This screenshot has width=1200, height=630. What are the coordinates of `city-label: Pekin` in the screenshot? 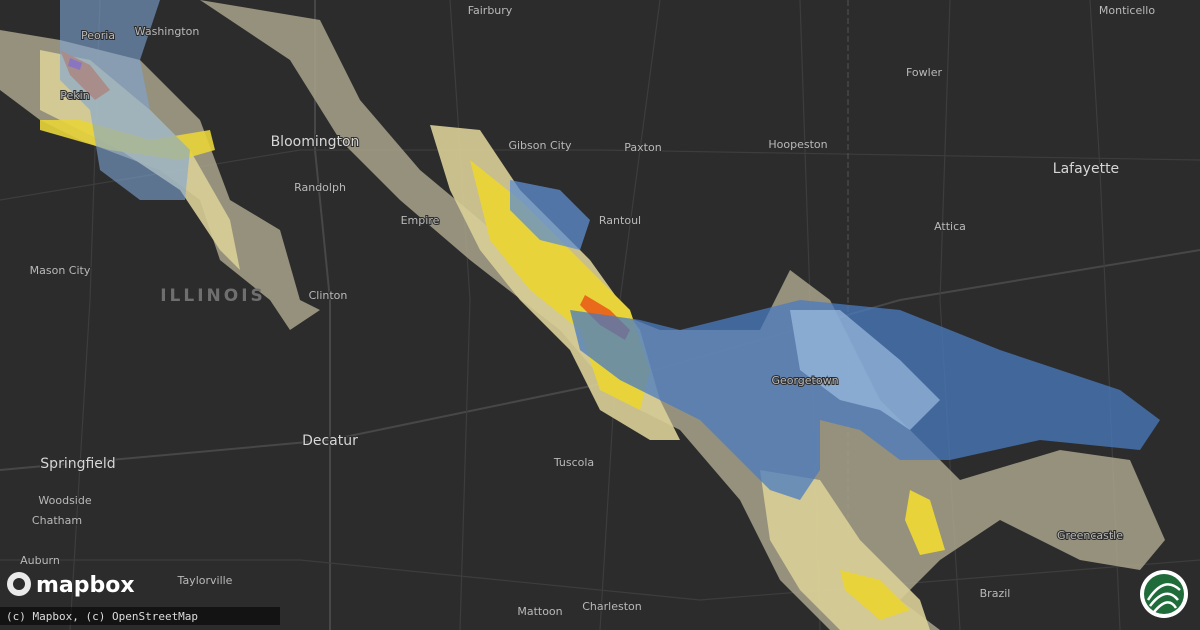 It's located at (74, 95).